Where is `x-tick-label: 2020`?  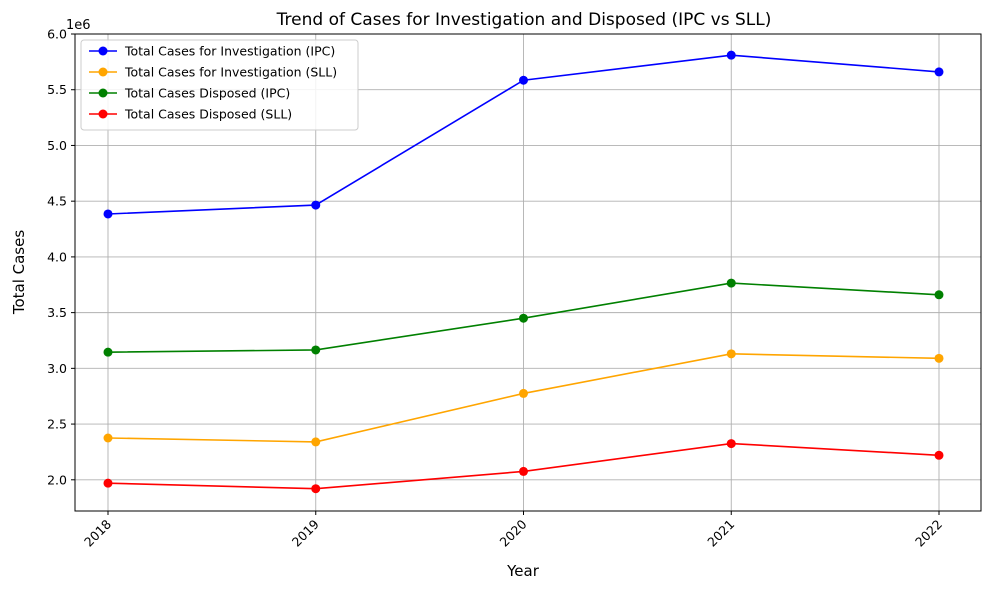
x-tick-label: 2020 is located at coordinates (513, 532).